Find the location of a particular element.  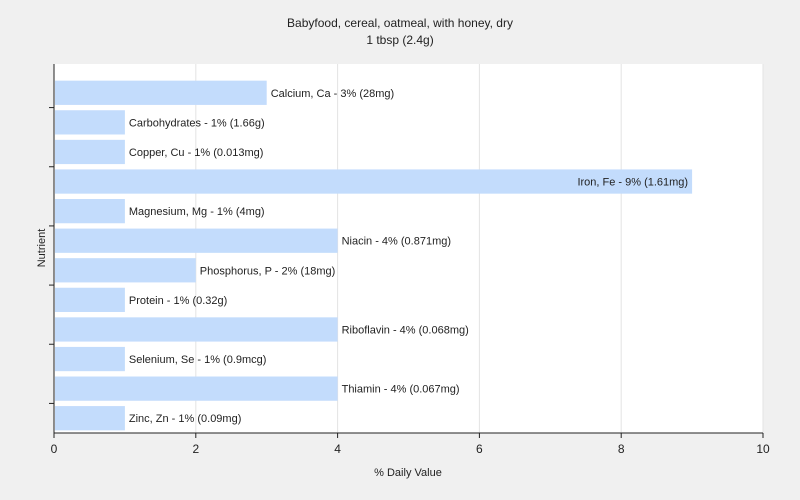

x-tick-label: 10 is located at coordinates (763, 449).